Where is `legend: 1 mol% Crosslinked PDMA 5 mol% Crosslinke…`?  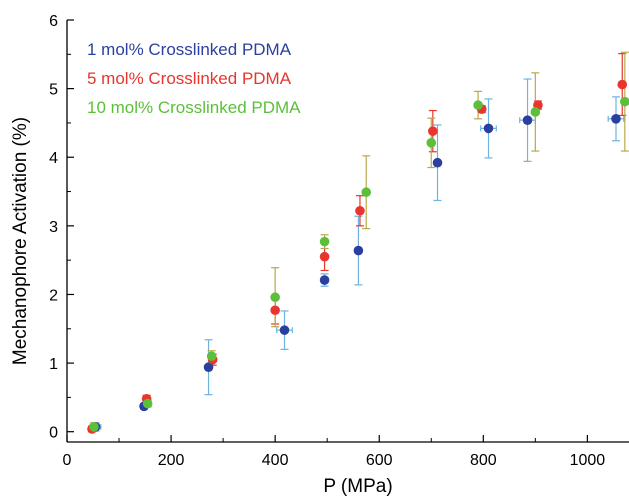
legend: 1 mol% Crosslinked PDMA 5 mol% Crosslinke… is located at coordinates (194, 78).